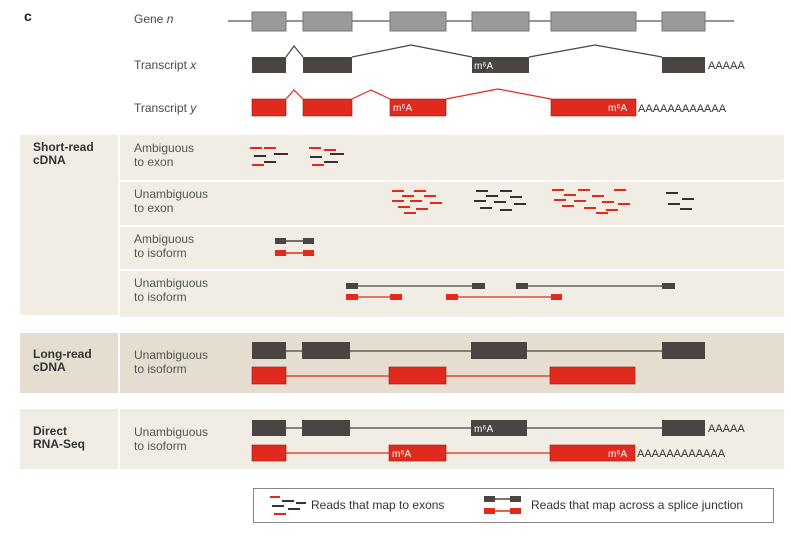  What do you see at coordinates (502, 505) in the screenshot?
I see `junction-reads-legend-icon` at bounding box center [502, 505].